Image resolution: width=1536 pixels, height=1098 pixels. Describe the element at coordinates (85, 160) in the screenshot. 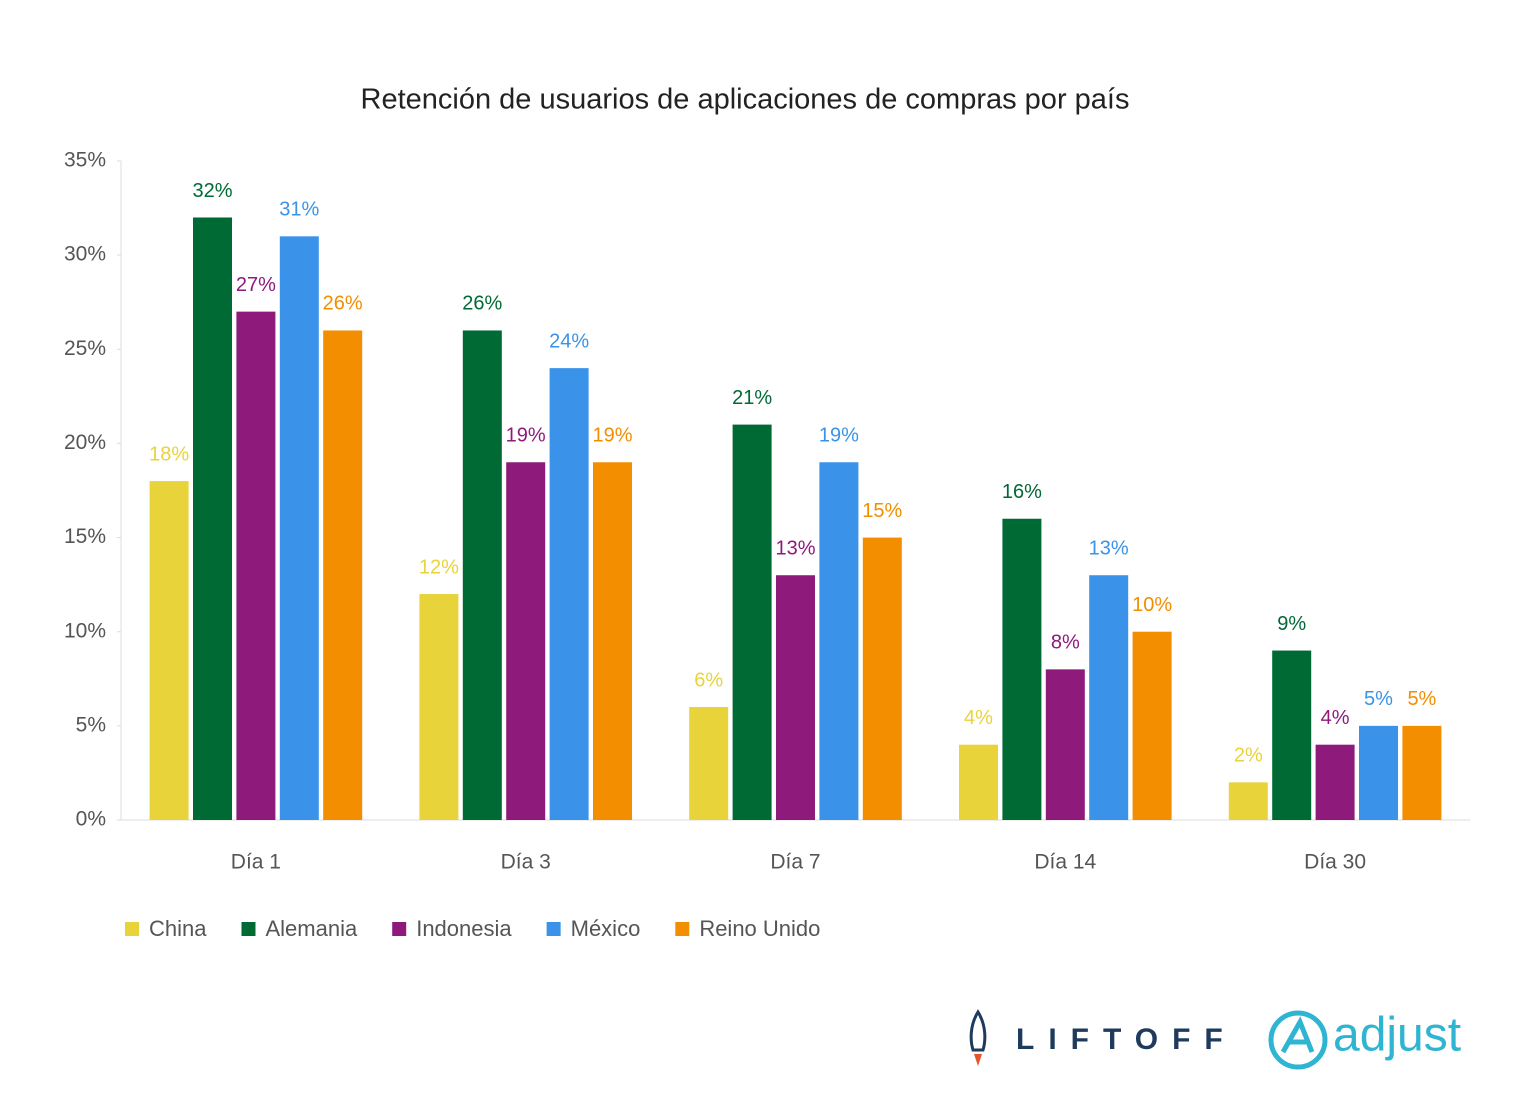

I see `y-tick-label: 35%` at that location.